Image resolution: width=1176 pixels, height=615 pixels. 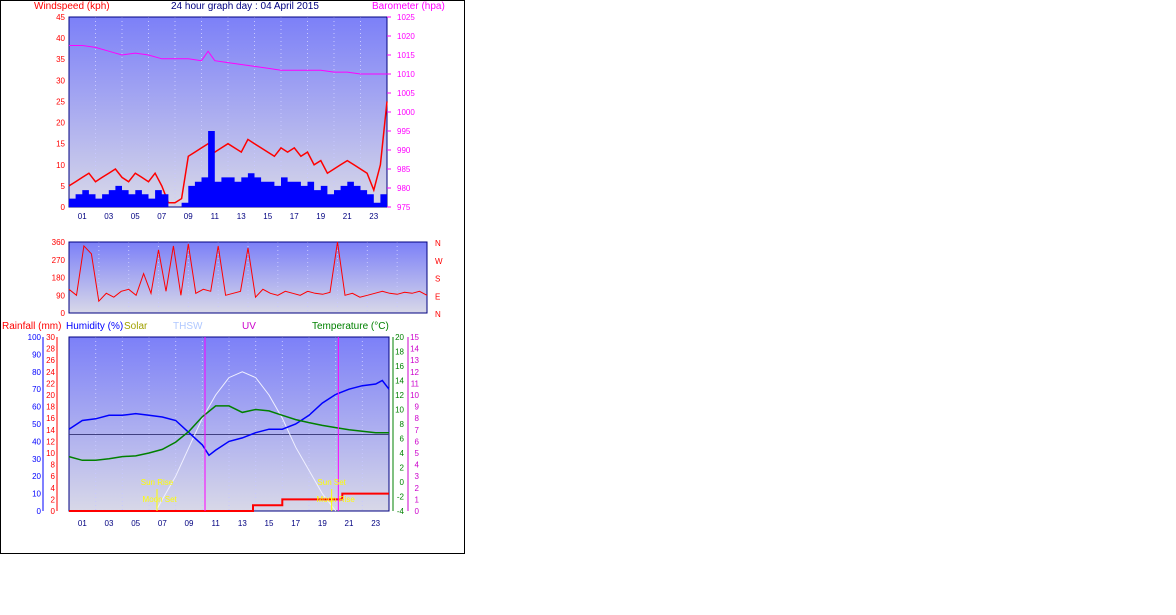 I want to click on dir-y-tick-label: 270, so click(x=59, y=260).